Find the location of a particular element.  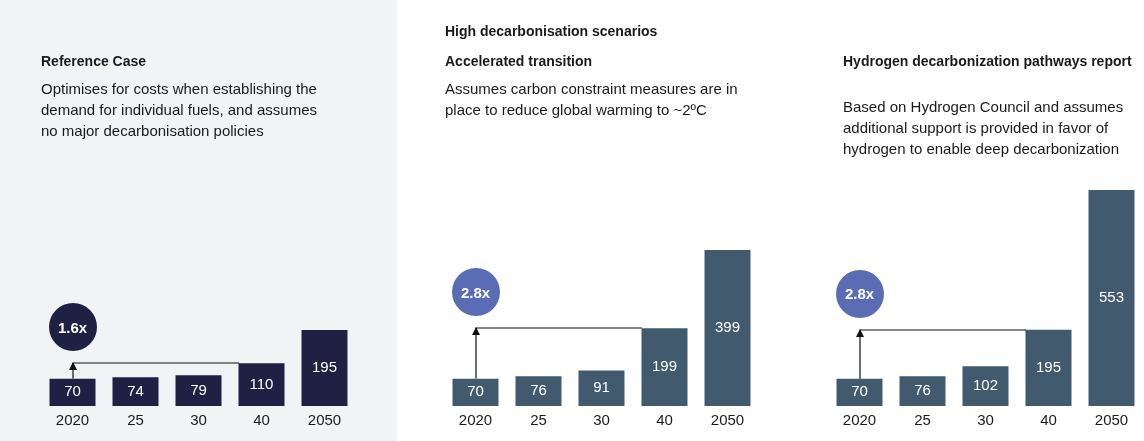

chart-title: Hydrogen decarbonization pathways report is located at coordinates (988, 61).